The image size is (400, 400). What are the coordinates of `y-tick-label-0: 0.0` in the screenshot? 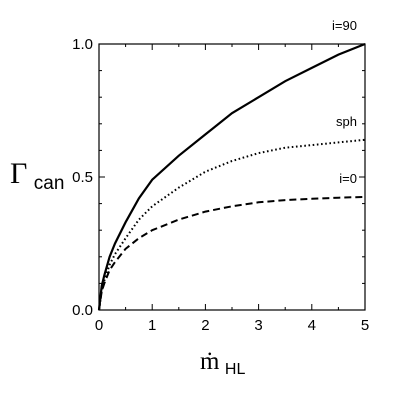 It's located at (82, 310).